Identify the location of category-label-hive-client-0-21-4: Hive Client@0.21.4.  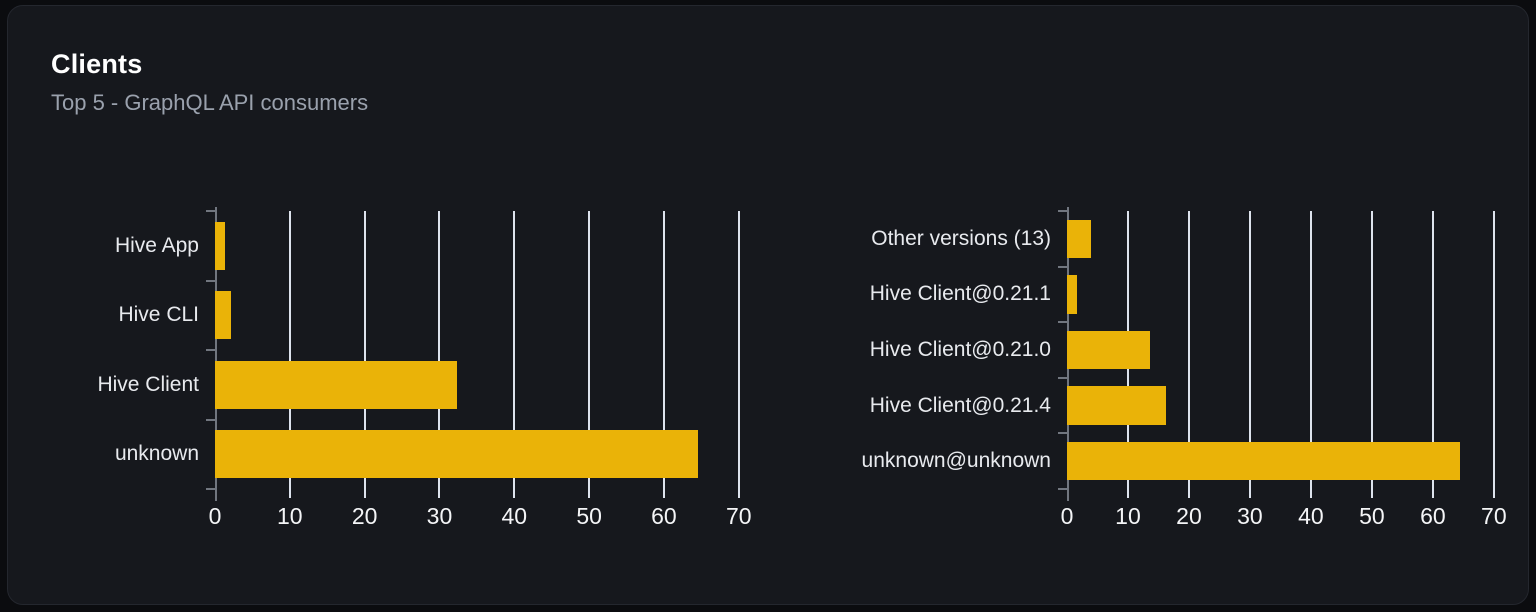
(960, 405).